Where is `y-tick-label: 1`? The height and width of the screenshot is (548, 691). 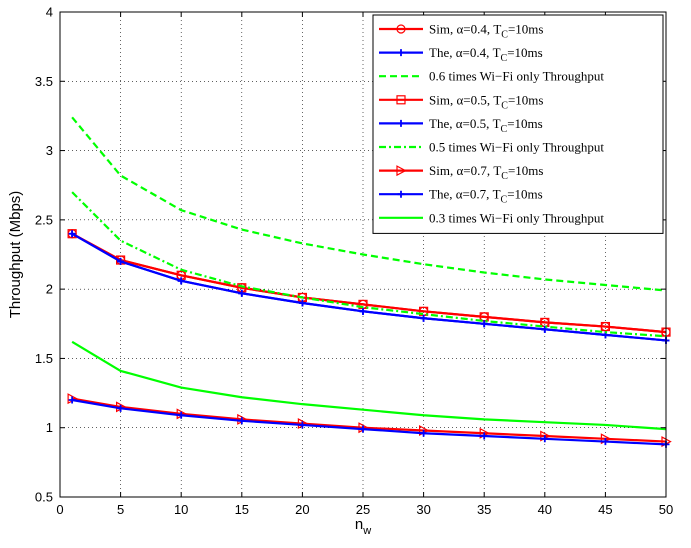
y-tick-label: 1 is located at coordinates (49, 427).